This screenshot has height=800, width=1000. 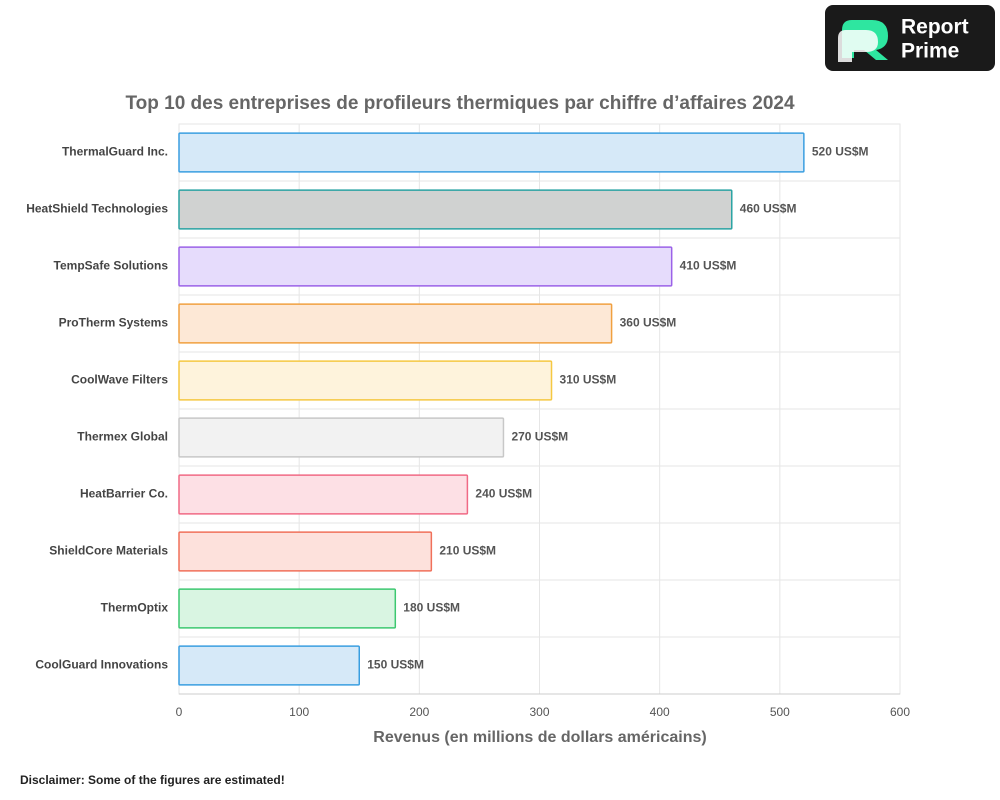 What do you see at coordinates (111, 266) in the screenshot?
I see `y-tick-label: TempSafe Solutions` at bounding box center [111, 266].